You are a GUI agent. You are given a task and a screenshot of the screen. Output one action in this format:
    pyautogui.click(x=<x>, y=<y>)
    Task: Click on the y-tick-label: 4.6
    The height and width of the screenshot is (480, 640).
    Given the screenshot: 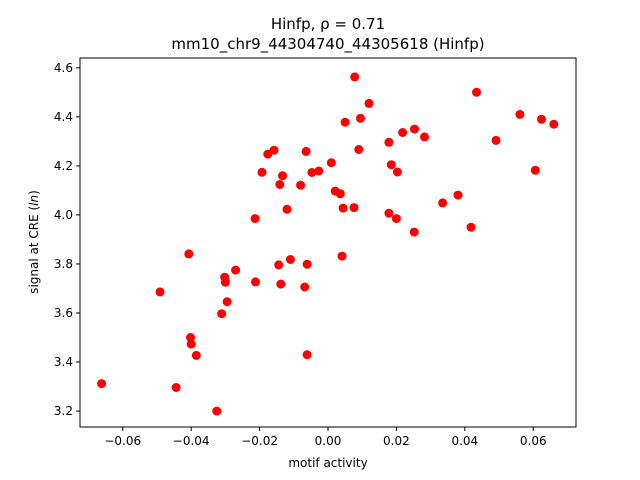 What is the action you would take?
    pyautogui.click(x=63, y=68)
    